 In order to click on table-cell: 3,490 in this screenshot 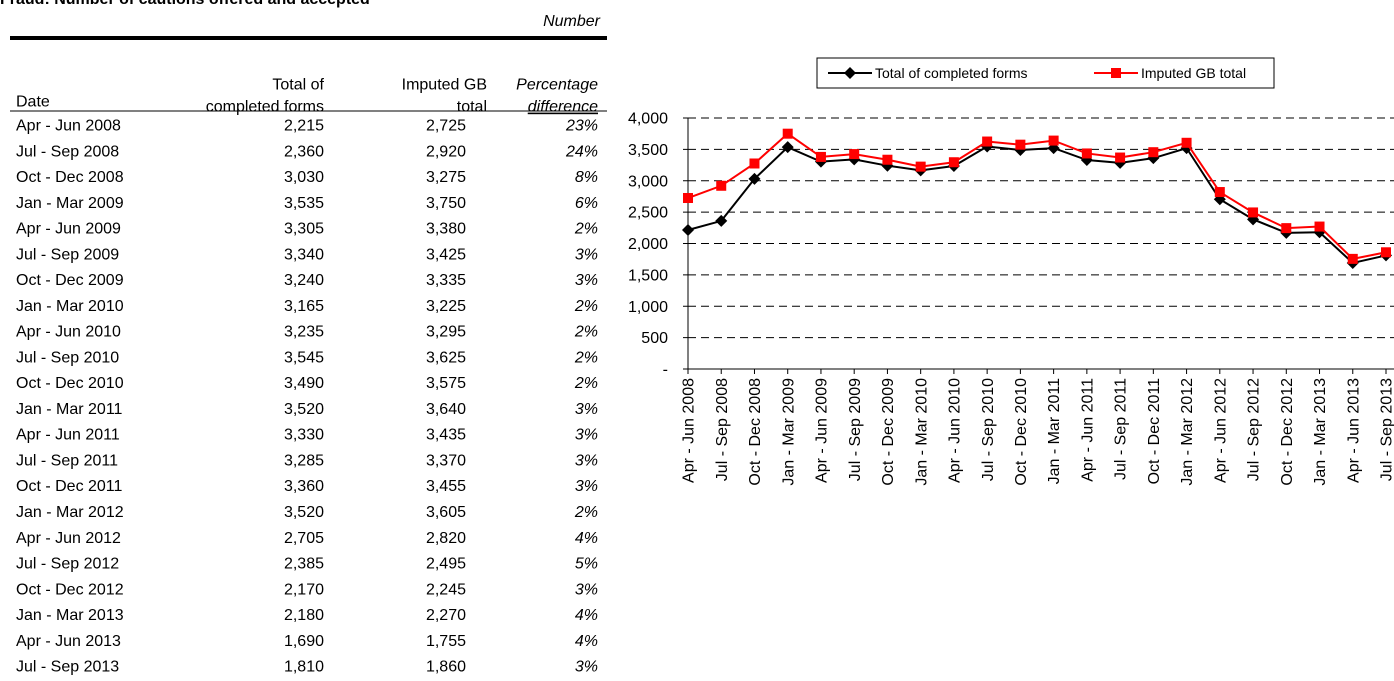, I will do `click(304, 383)`.